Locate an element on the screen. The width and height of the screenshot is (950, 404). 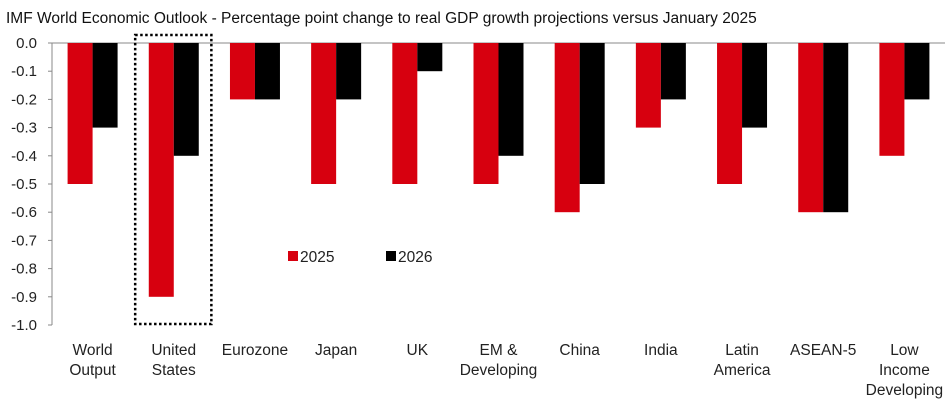
x-tick-label: China is located at coordinates (579, 350).